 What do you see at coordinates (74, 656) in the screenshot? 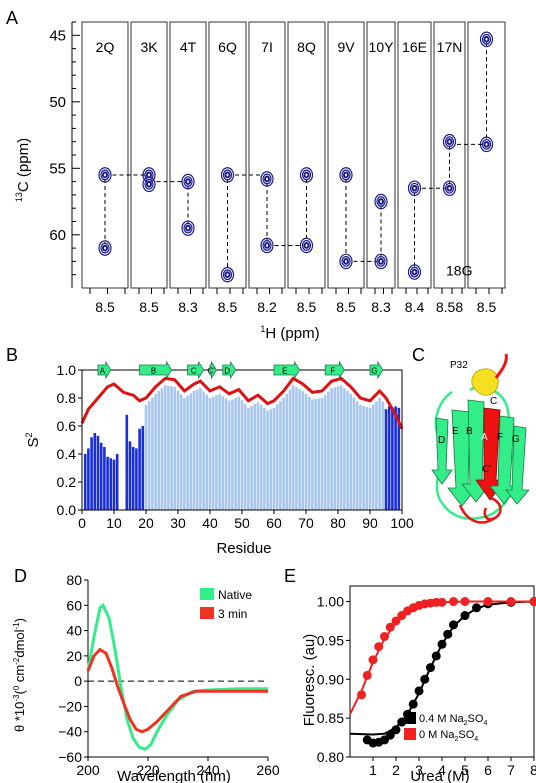
I see `y-tick-label: 20` at bounding box center [74, 656].